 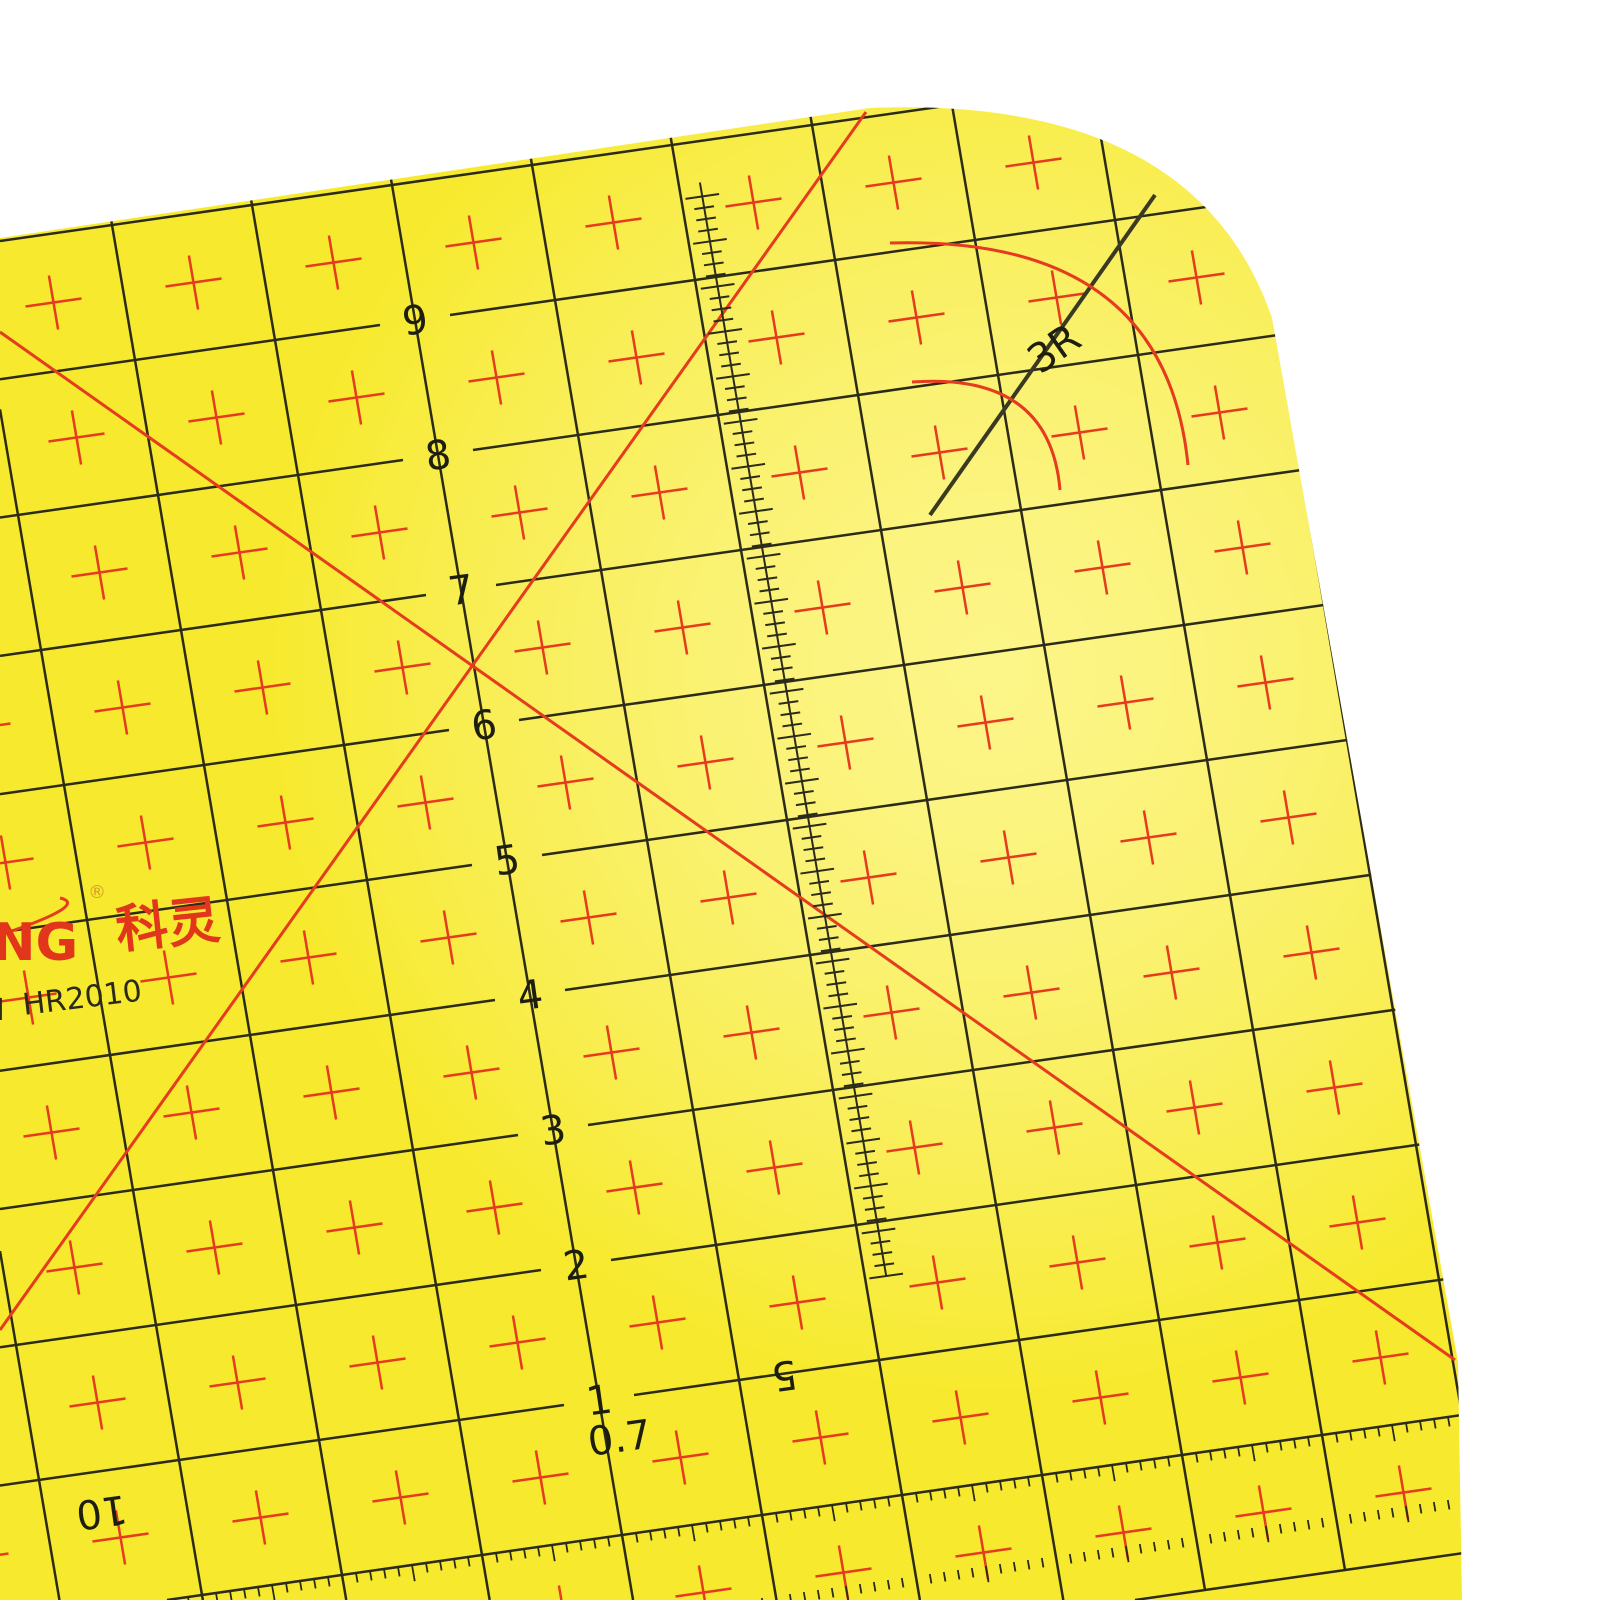 What do you see at coordinates (102, 1004) in the screenshot?
I see `grid-line-vertical` at bounding box center [102, 1004].